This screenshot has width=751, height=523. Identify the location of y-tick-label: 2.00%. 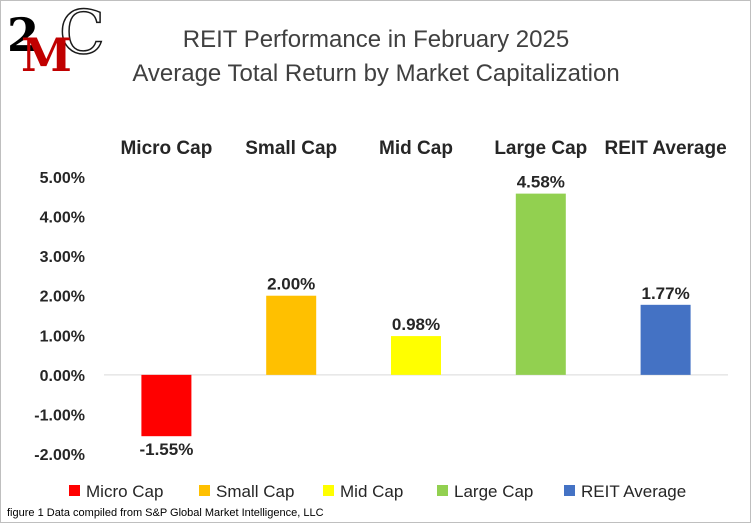
(62, 297).